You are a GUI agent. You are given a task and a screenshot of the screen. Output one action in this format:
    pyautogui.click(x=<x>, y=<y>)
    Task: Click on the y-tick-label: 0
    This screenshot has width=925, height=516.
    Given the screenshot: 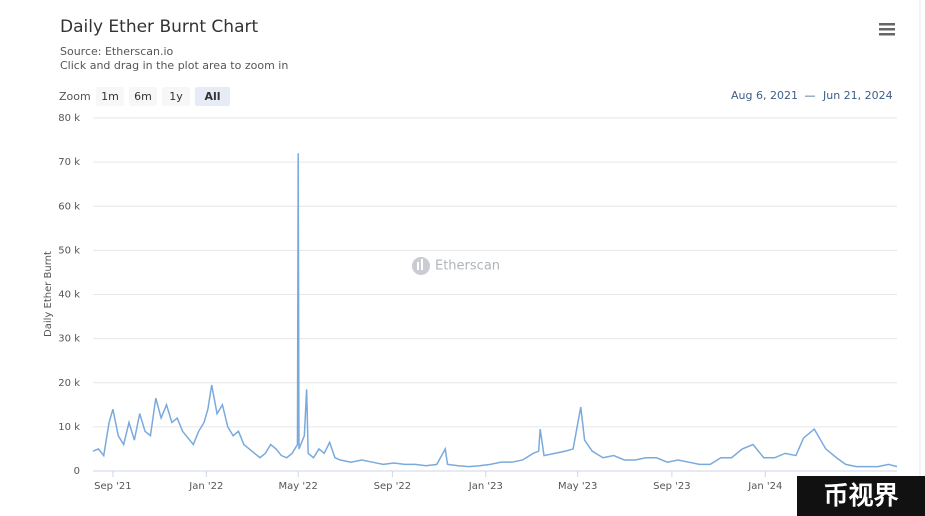 What is the action you would take?
    pyautogui.click(x=77, y=471)
    